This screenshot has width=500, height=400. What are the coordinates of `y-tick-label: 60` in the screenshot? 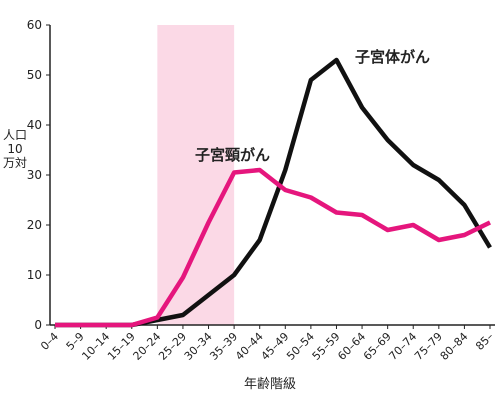 It's located at (34, 25).